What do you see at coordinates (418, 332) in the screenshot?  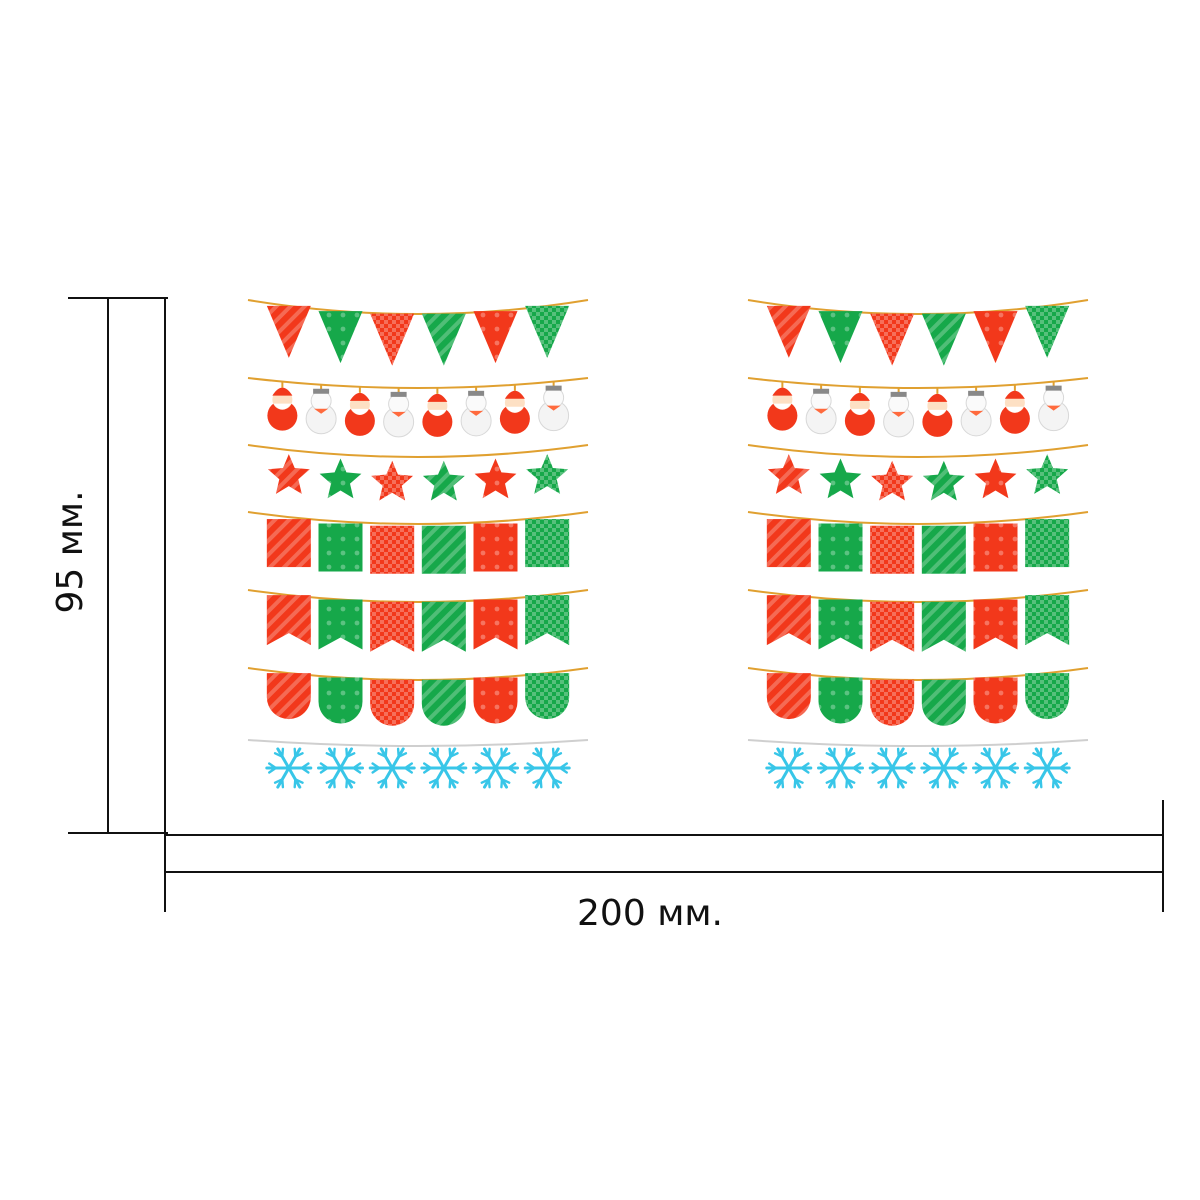 I see `garland-pennant-triangle` at bounding box center [418, 332].